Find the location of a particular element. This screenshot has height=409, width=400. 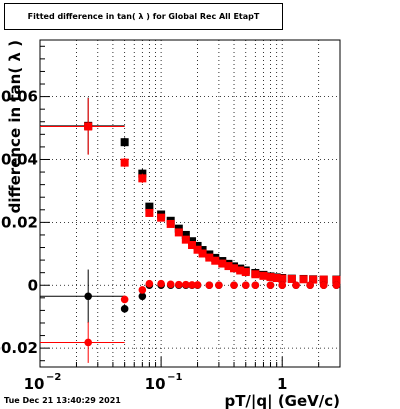

x-axis-title: pT/|q| (GeV/c) is located at coordinates (282, 400).